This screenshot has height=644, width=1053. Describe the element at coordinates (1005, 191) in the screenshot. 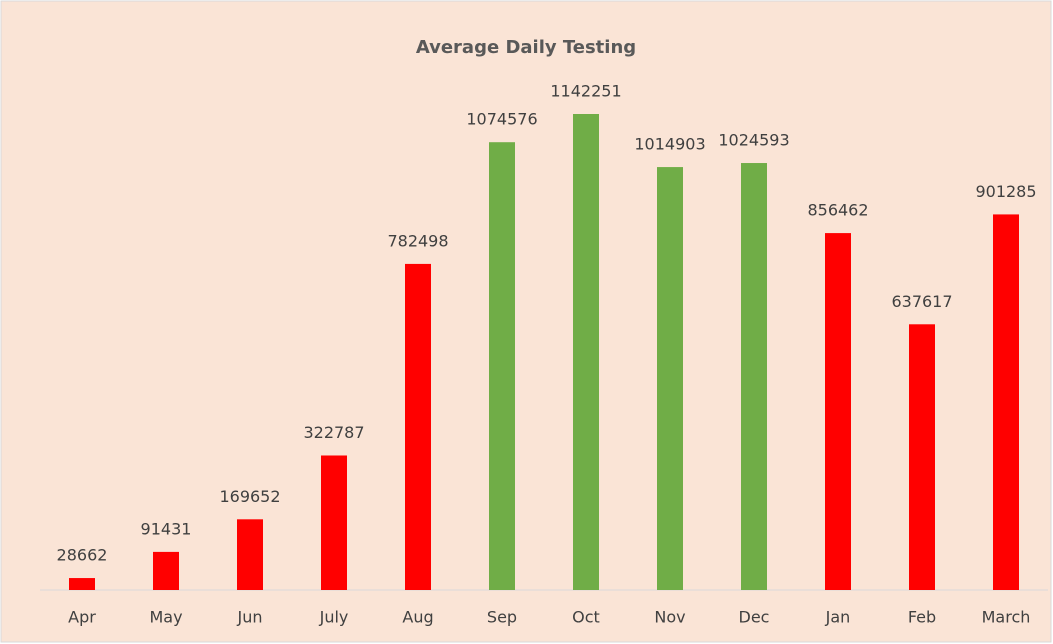

I see `data-label: 901285` at that location.